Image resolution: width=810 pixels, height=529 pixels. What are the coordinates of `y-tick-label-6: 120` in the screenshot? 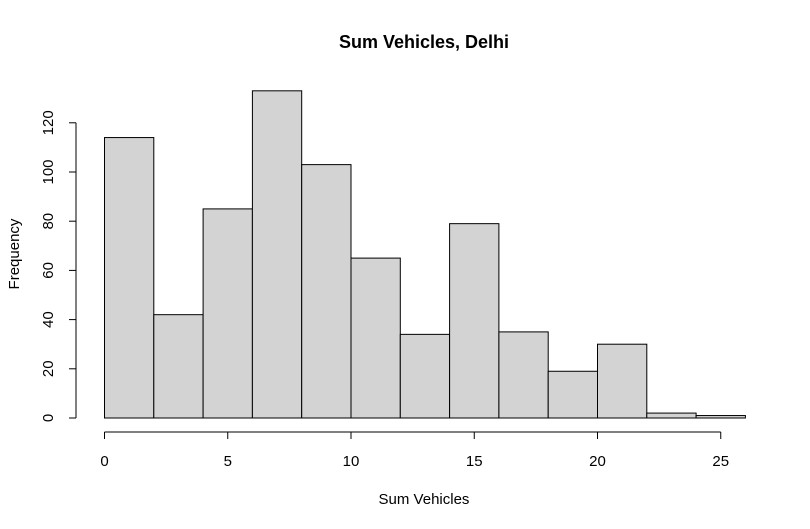 It's located at (48, 122).